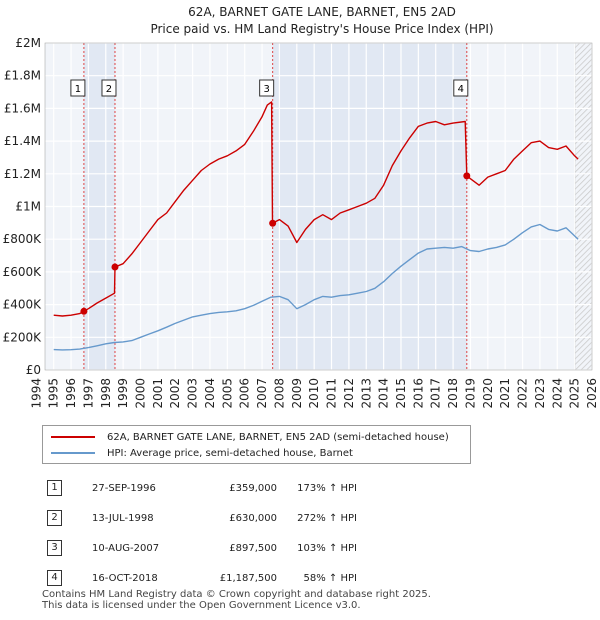  What do you see at coordinates (262, 393) in the screenshot?
I see `x-tick-label: 2007` at bounding box center [262, 393].